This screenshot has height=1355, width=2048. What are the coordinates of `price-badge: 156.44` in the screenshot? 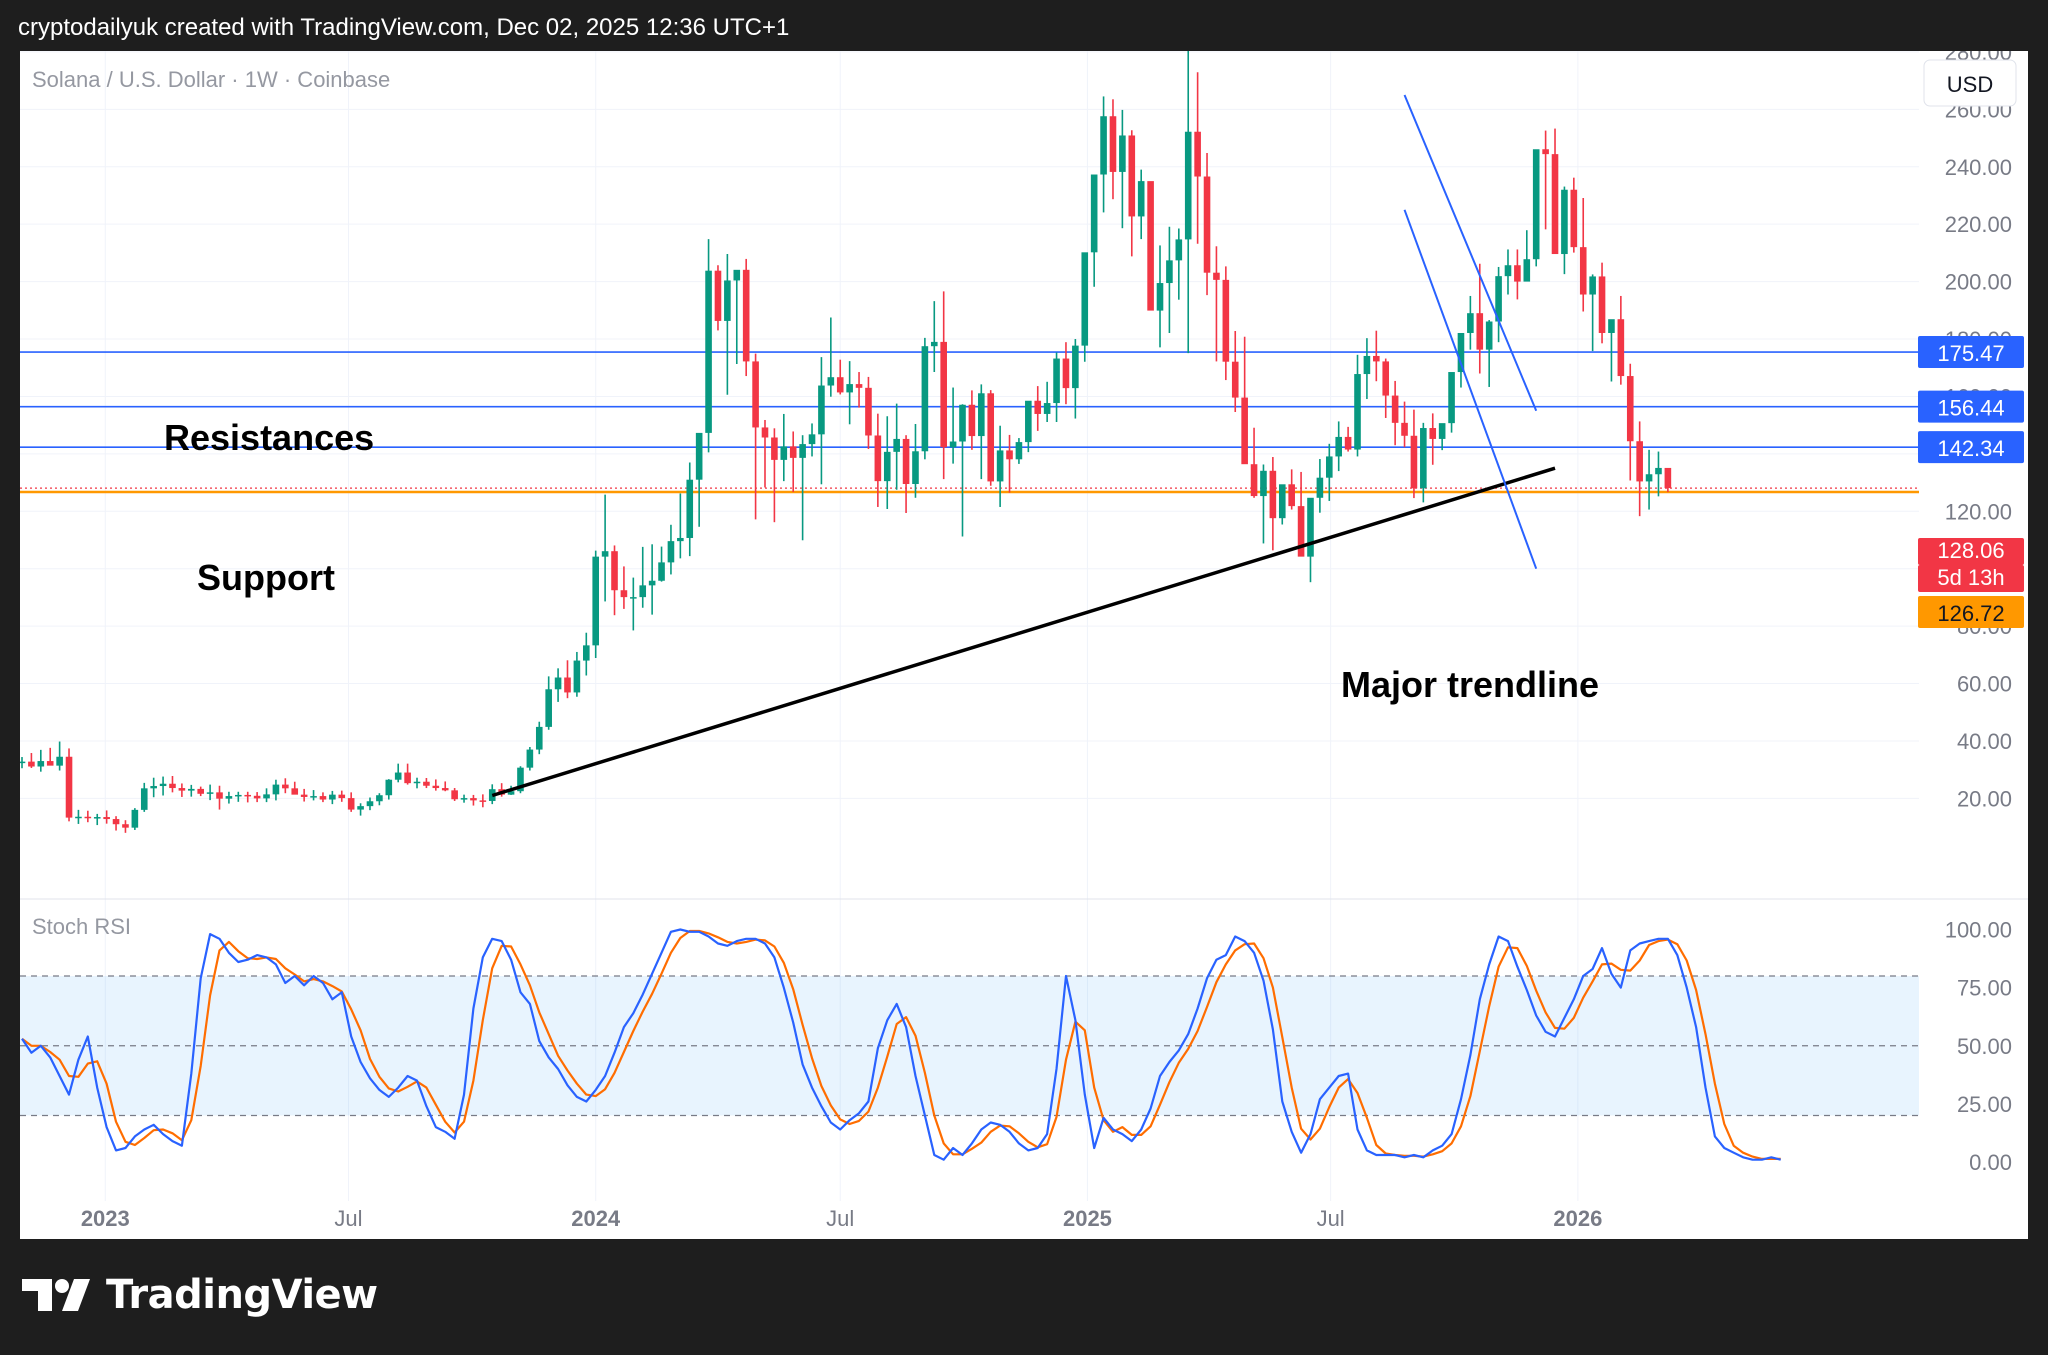 It's located at (1971, 406).